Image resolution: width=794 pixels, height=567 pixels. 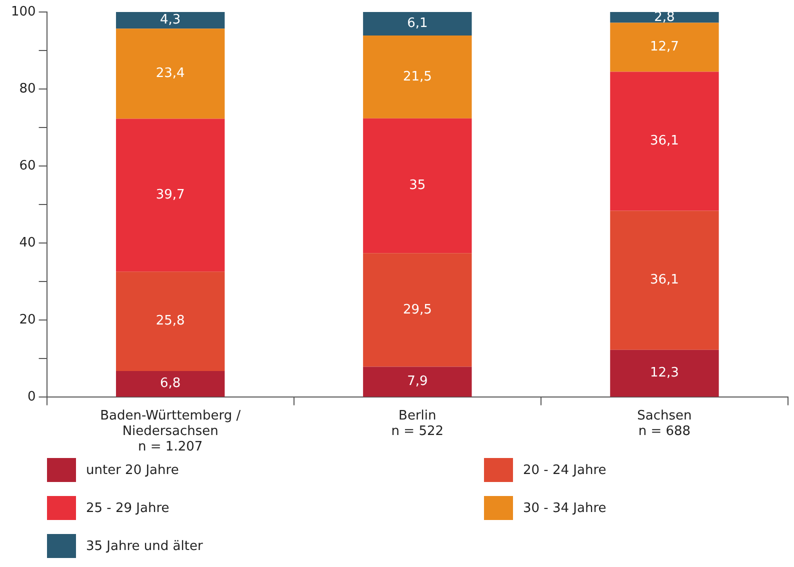 I want to click on data-label: 6,8, so click(x=170, y=384).